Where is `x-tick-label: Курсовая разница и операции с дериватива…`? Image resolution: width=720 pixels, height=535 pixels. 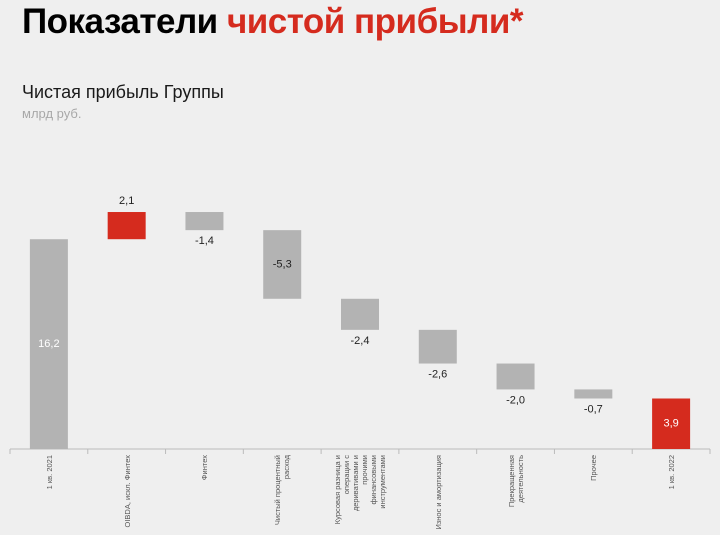
x-tick-label: Курсовая разница и операции с дериватива… is located at coordinates (360, 490).